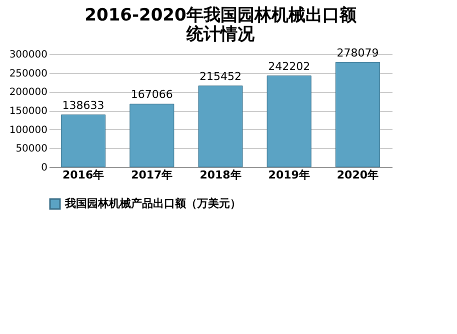 The width and height of the screenshot is (457, 334). Describe the element at coordinates (28, 74) in the screenshot. I see `y-tick-label: 250000` at that location.